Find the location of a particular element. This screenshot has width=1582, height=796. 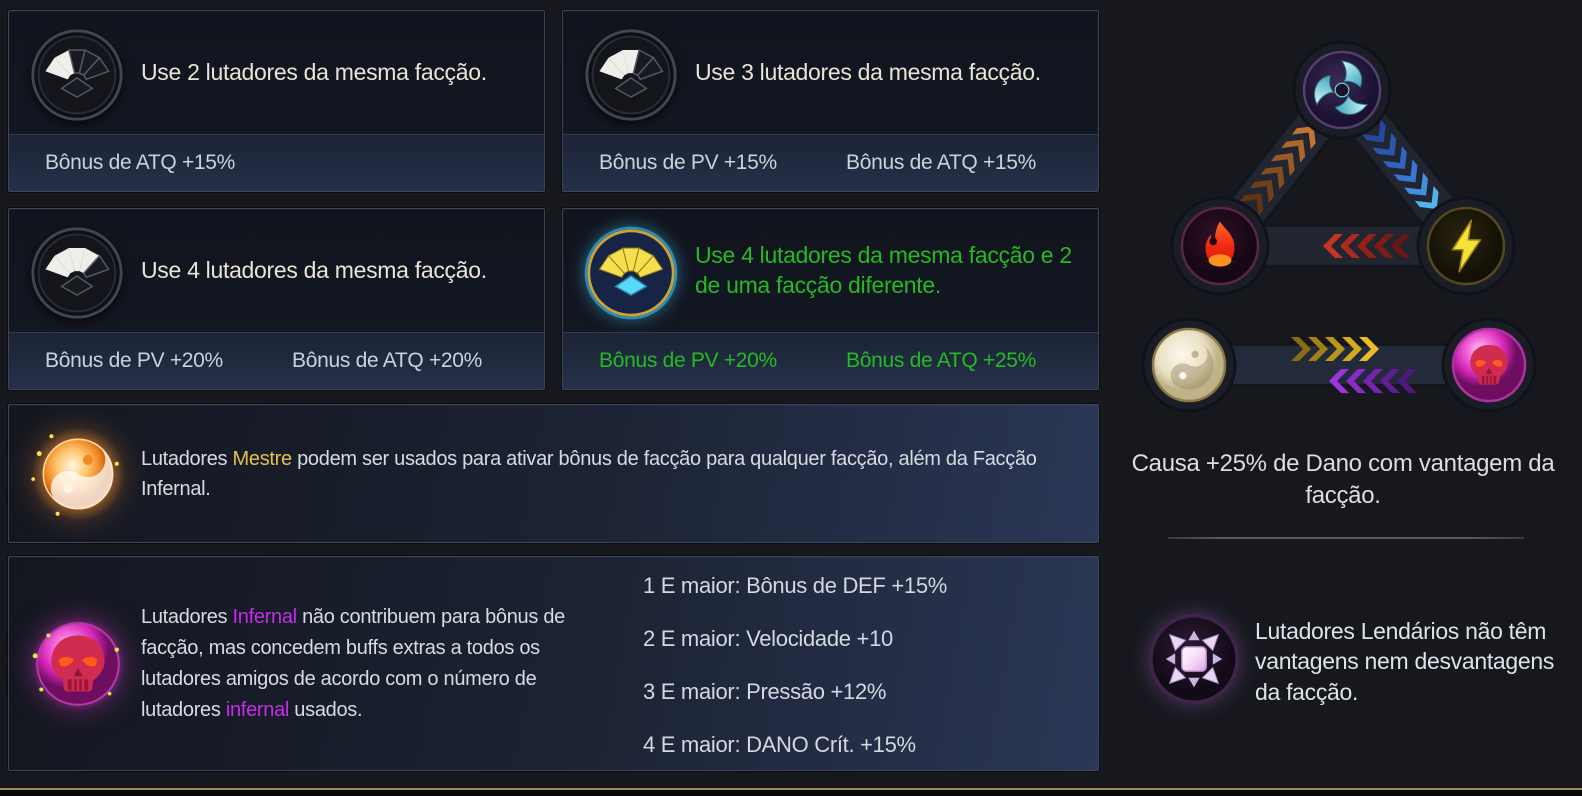

panel-title: Use 4 lutadores da mesma facção. is located at coordinates (314, 270).